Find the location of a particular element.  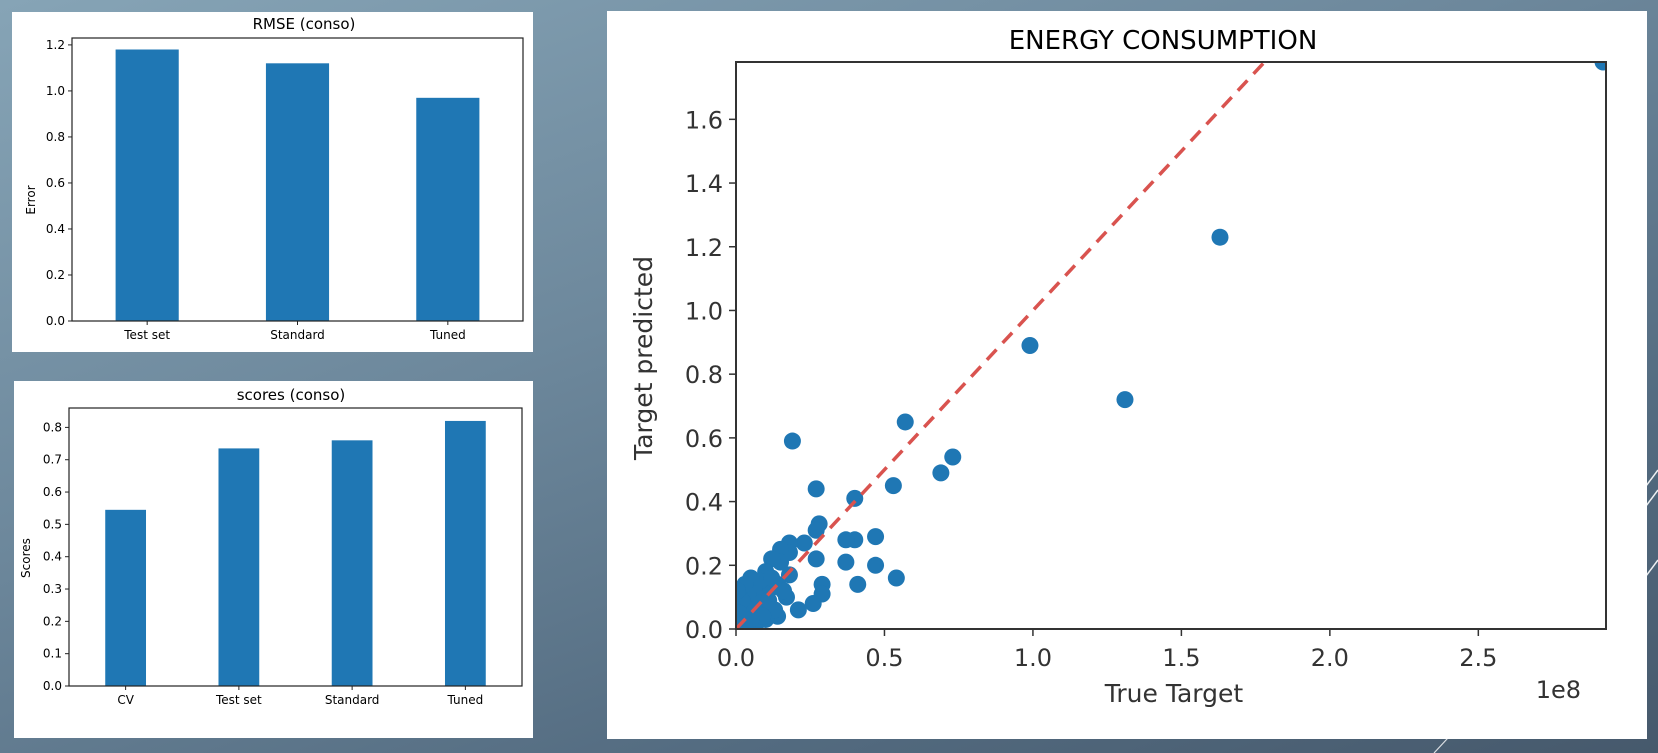

y-tick-label: 1.4 is located at coordinates (704, 184).